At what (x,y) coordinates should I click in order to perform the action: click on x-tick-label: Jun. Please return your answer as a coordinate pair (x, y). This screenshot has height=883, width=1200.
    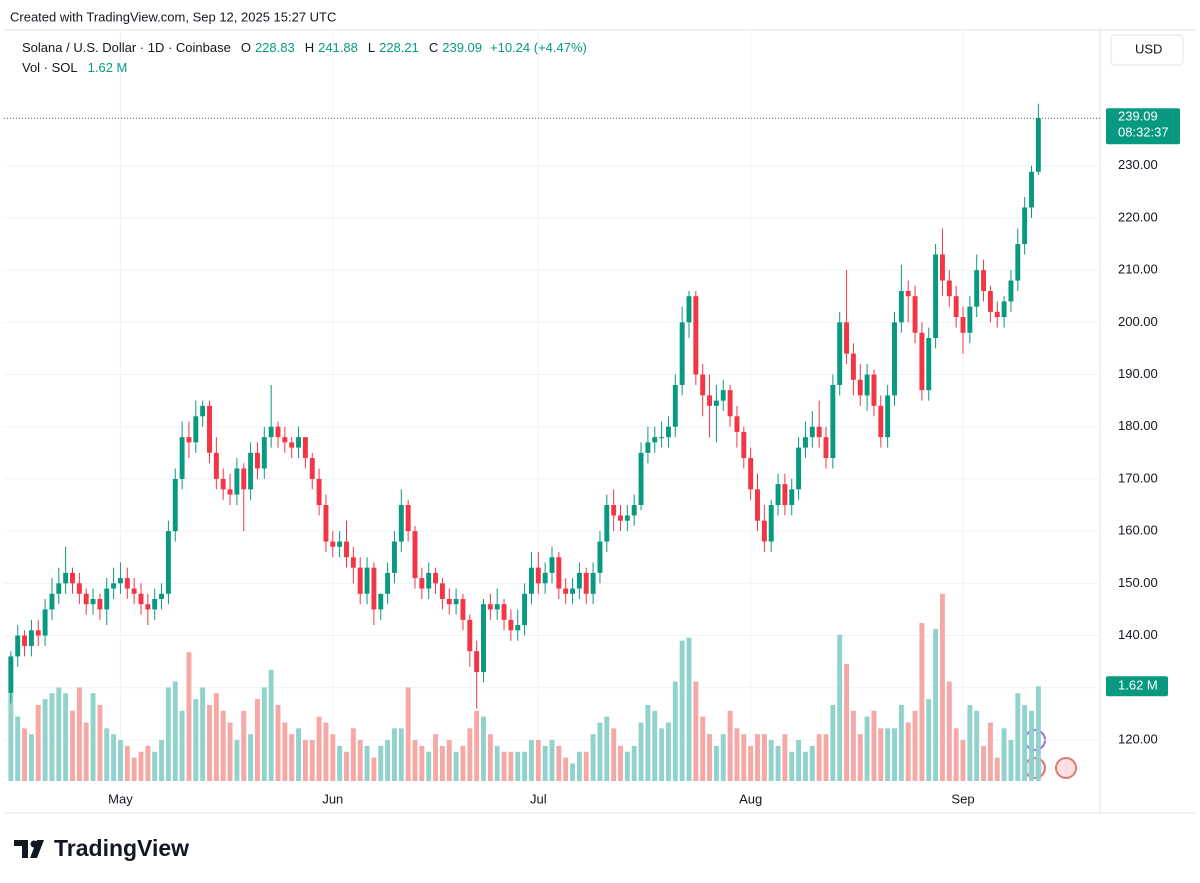
    Looking at the image, I should click on (332, 798).